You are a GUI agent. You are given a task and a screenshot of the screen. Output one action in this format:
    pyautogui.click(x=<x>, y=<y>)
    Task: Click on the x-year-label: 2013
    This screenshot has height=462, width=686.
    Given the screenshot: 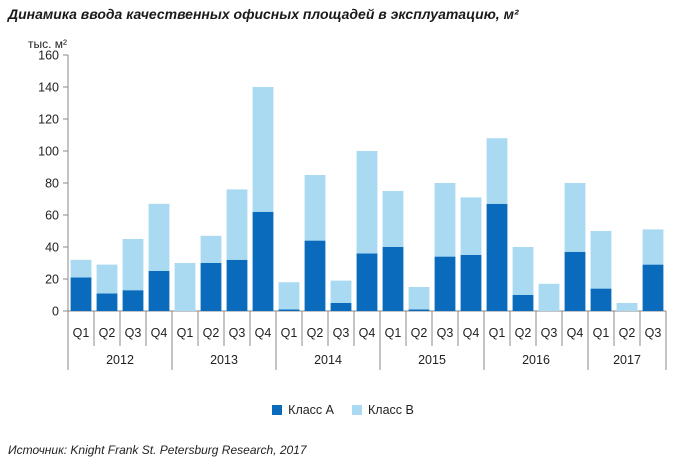 What is the action you would take?
    pyautogui.click(x=224, y=360)
    